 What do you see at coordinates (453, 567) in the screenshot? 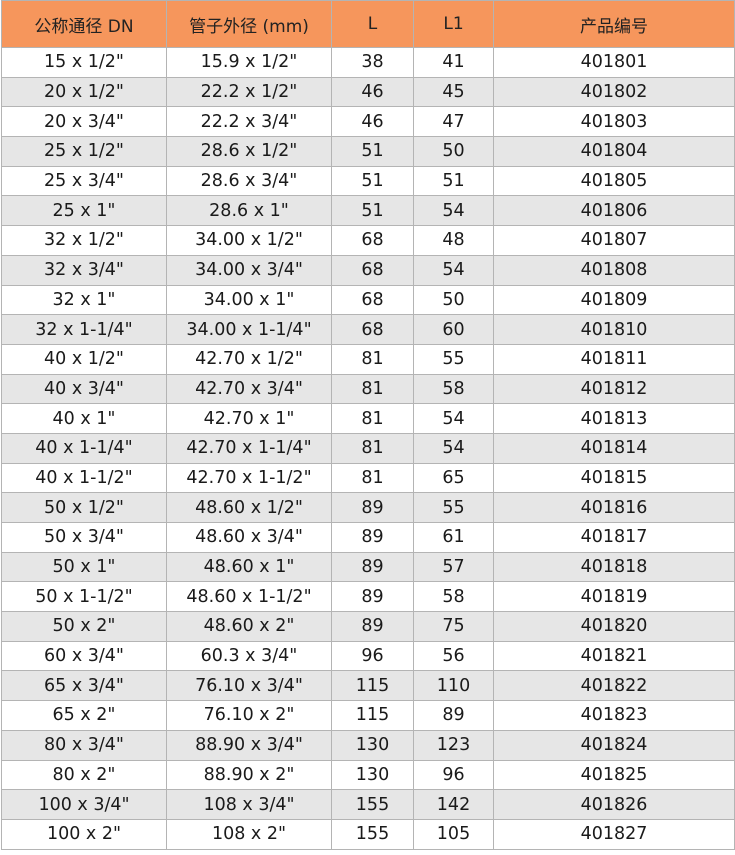
I see `cell-l1: 57` at bounding box center [453, 567].